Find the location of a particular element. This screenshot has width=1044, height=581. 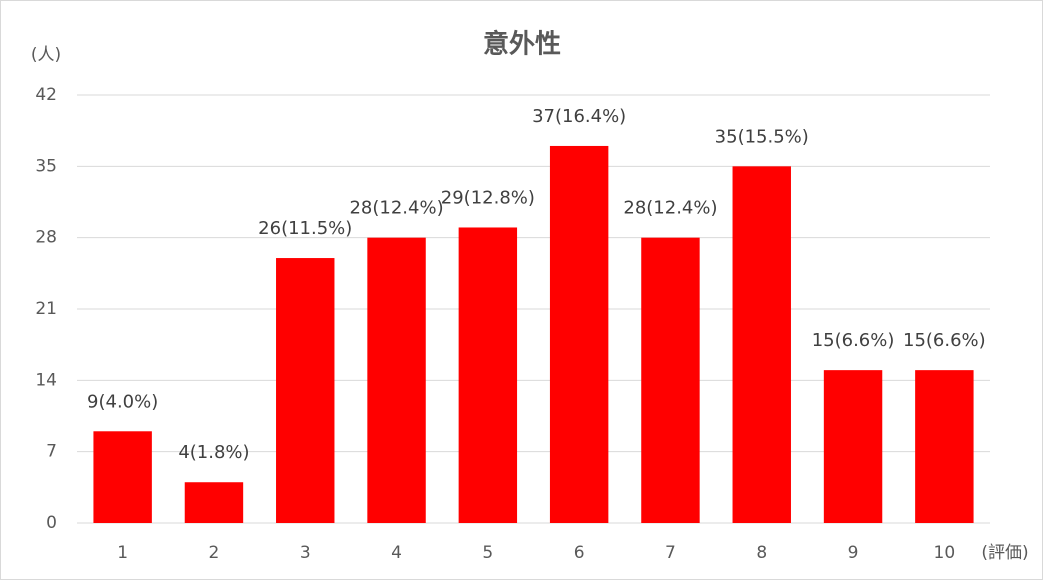

x-tick-label: 1 is located at coordinates (122, 553).